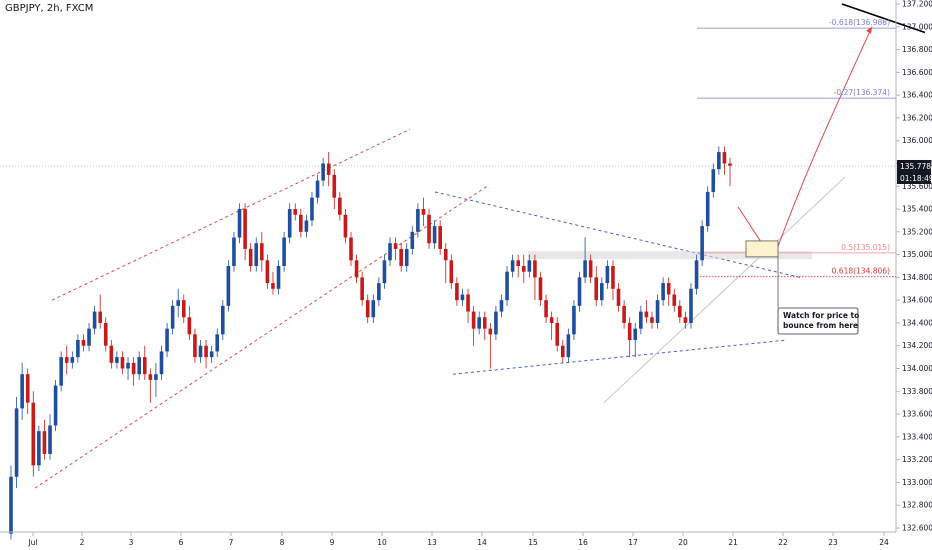  I want to click on price-tick-label: 133.200, so click(917, 459).